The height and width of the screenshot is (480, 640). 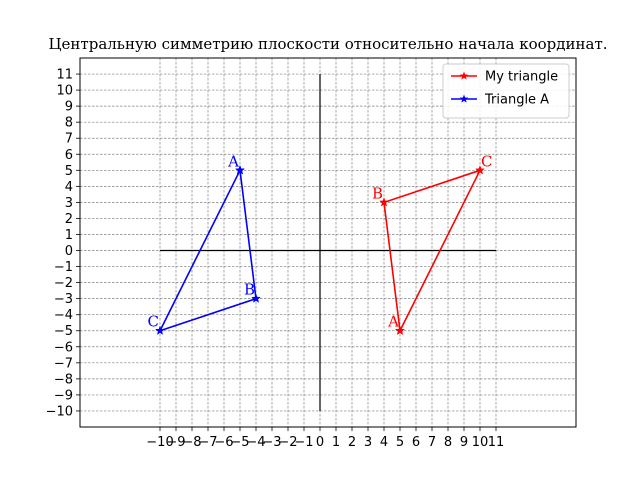 What do you see at coordinates (287, 442) in the screenshot?
I see `x-tick-label: −2` at bounding box center [287, 442].